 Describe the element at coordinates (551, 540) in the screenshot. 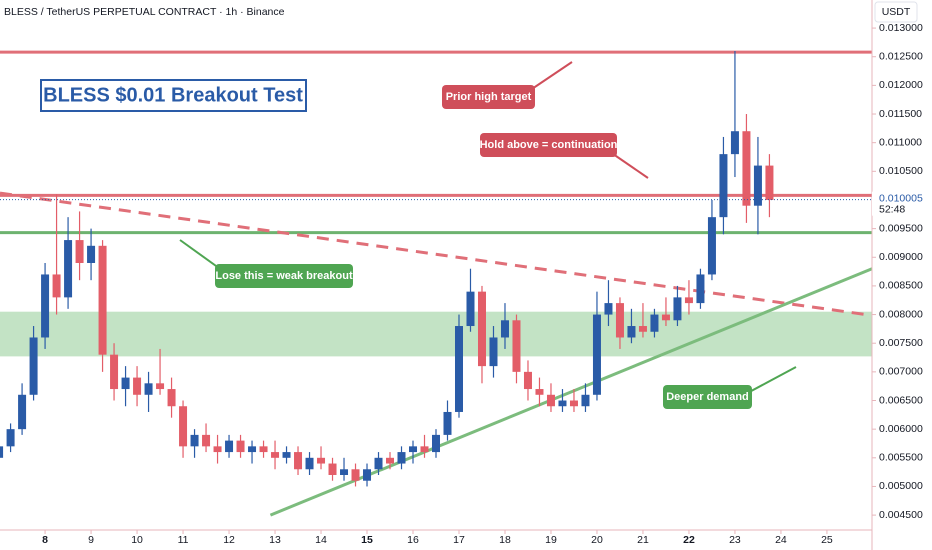

I see `x-tick-label: 19` at that location.